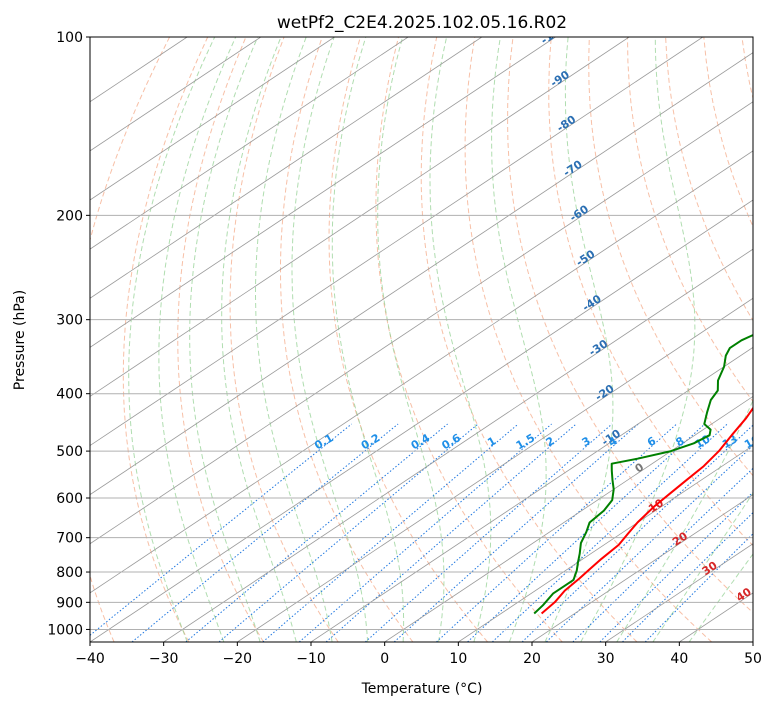  I want to click on y-axis-label: Pressure (hPa), so click(20, 340).